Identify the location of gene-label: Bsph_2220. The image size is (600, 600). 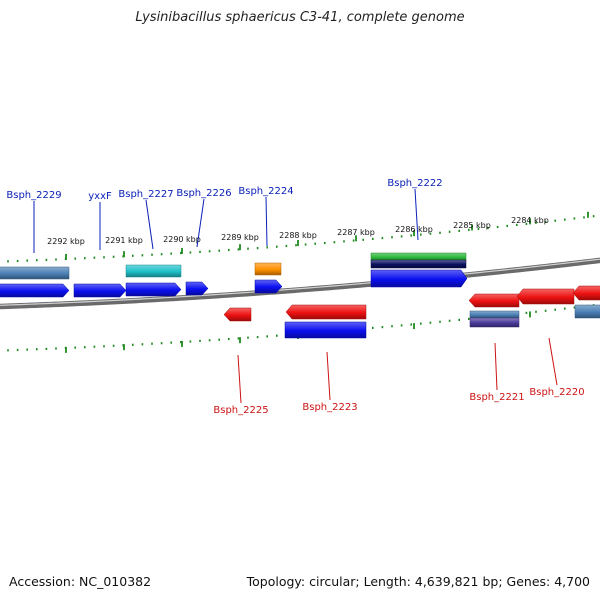
(556, 392).